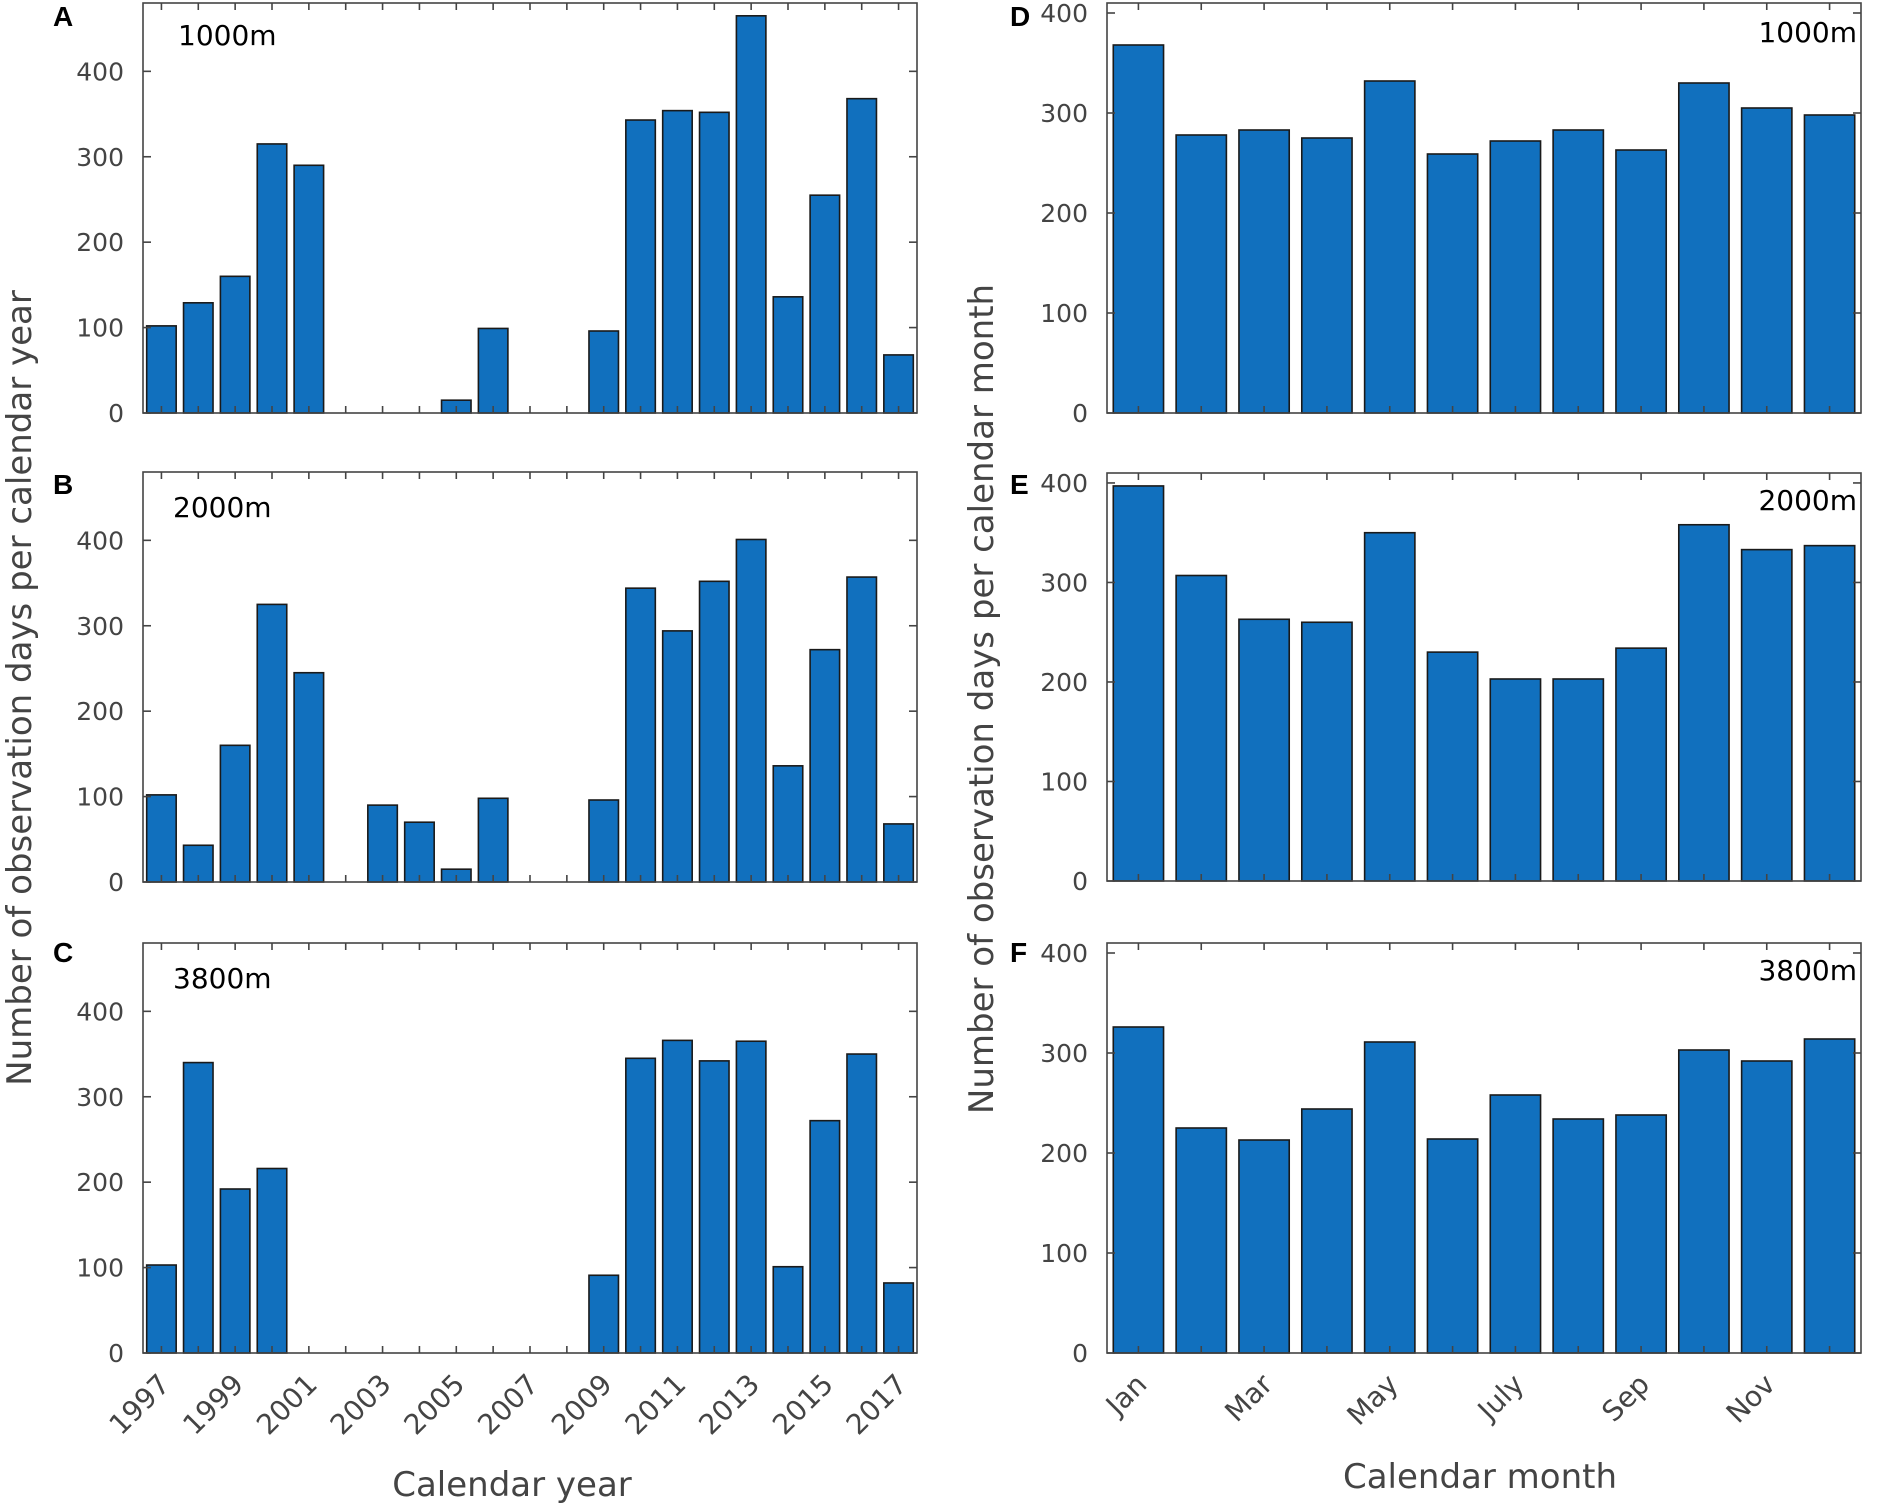 This screenshot has height=1506, width=1879. What do you see at coordinates (1829, 1196) in the screenshot?
I see `bar-f-Dec` at bounding box center [1829, 1196].